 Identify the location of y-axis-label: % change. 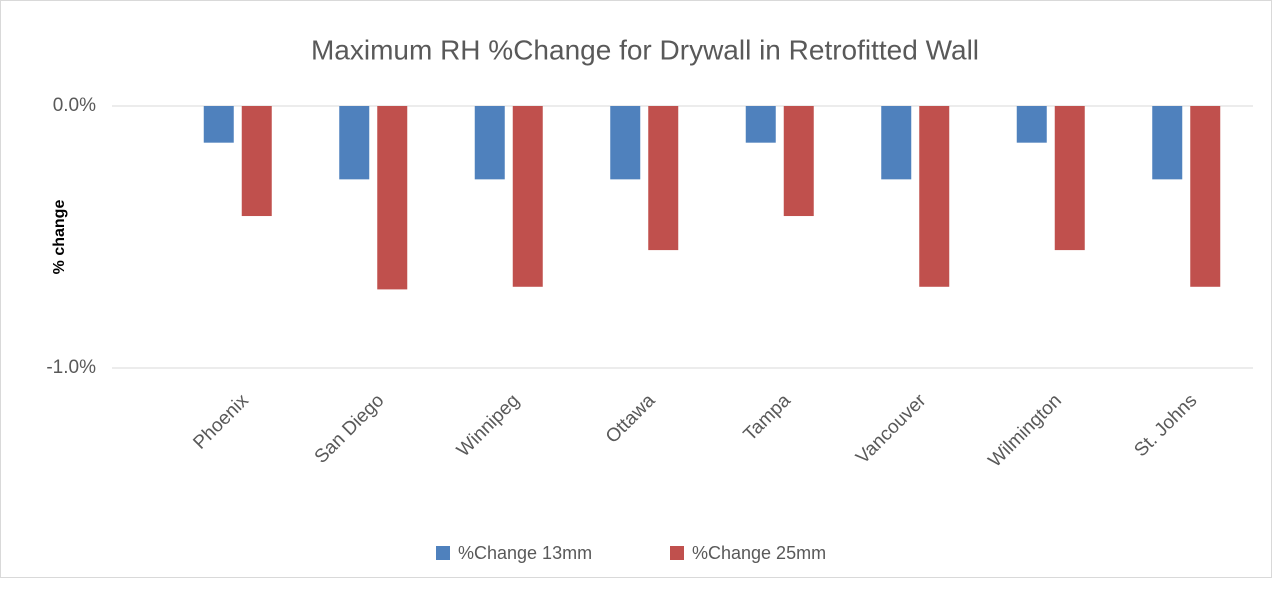
(59, 237).